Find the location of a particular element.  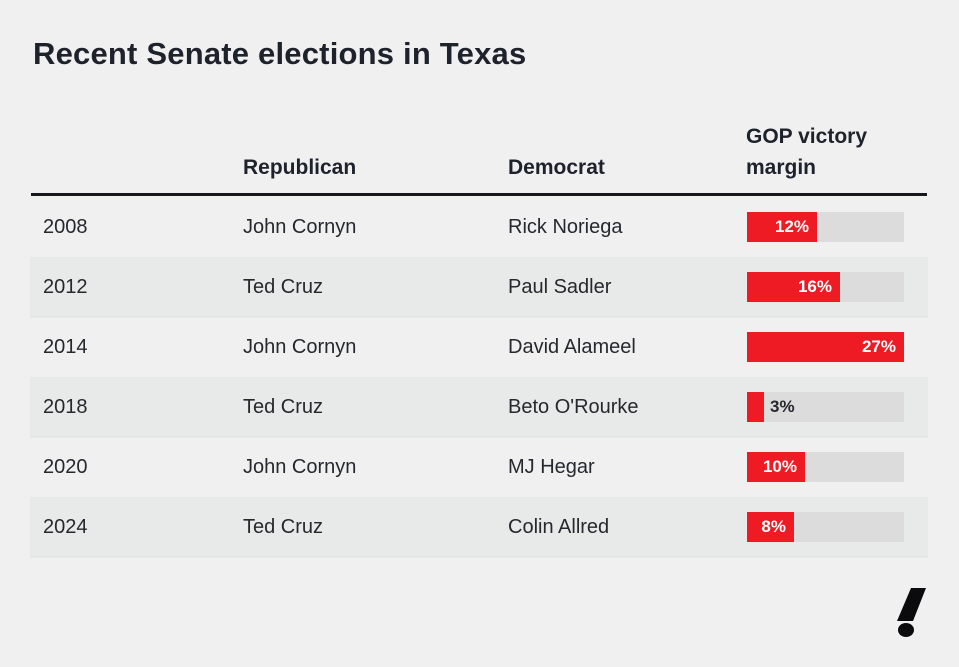

democrat-cell: Rick Noriega is located at coordinates (565, 227).